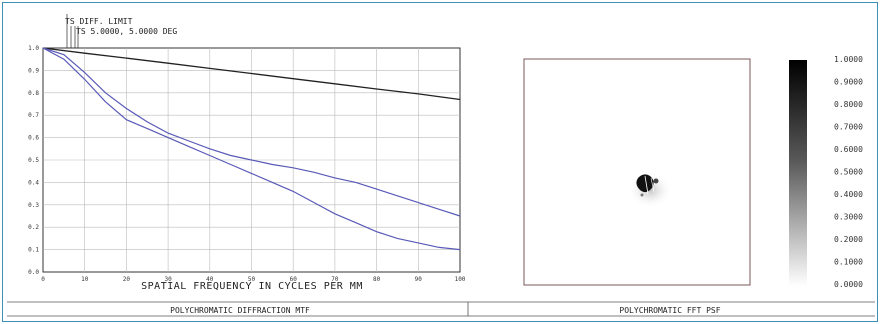 This screenshot has height=324, width=882. What do you see at coordinates (848, 82) in the screenshot?
I see `colorbar-label: 0.9000` at bounding box center [848, 82].